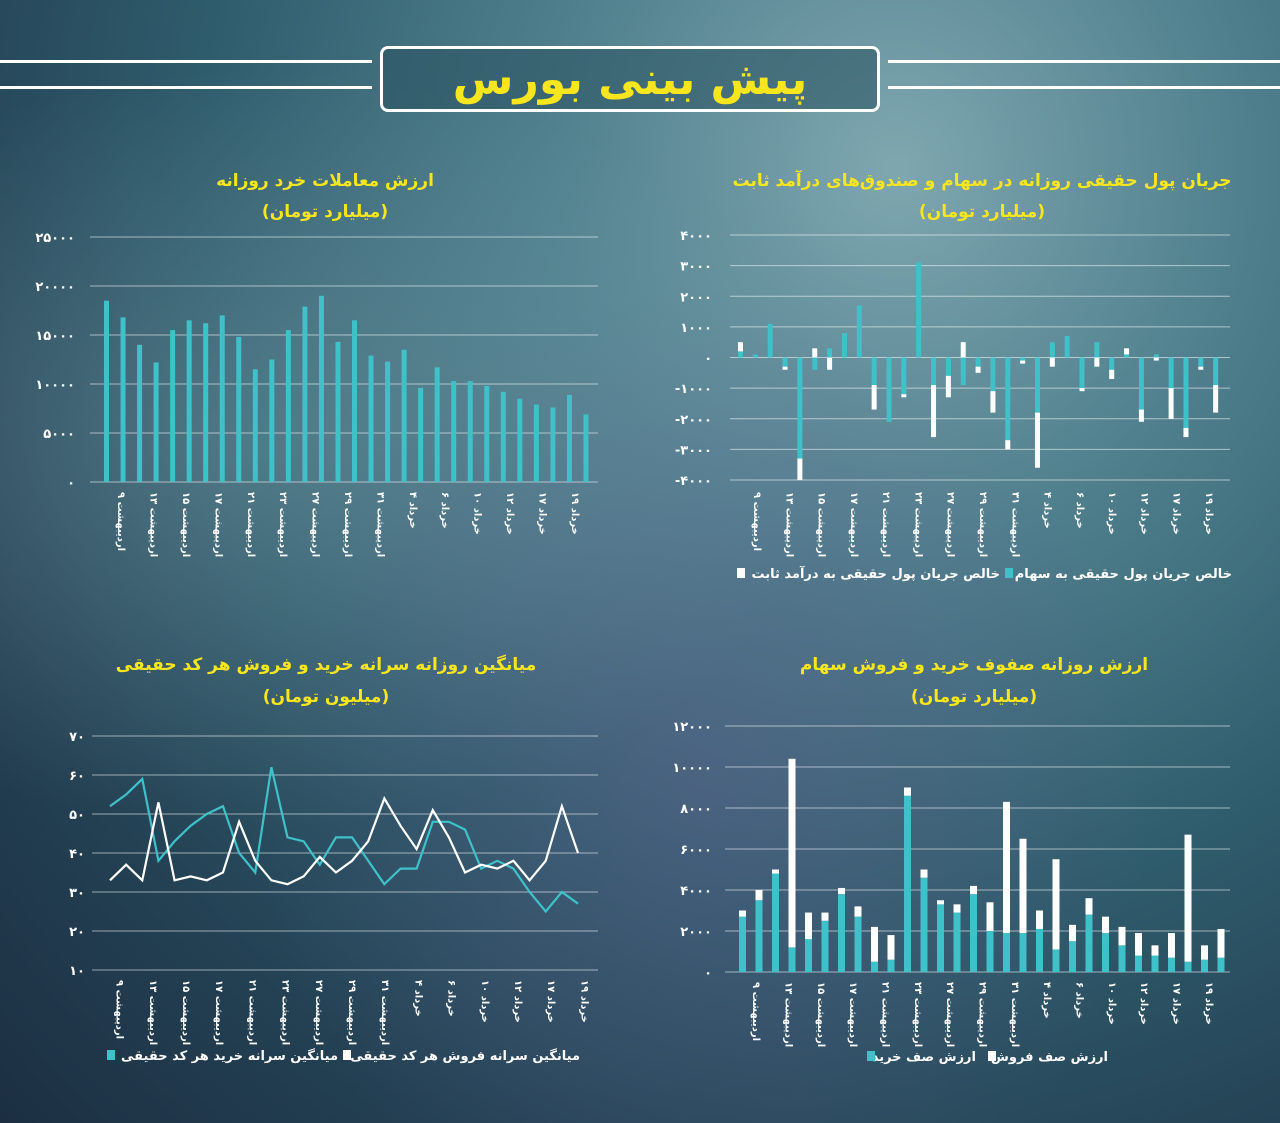 Image resolution: width=1280 pixels, height=1123 pixels. What do you see at coordinates (326, 697) in the screenshot?
I see `chart-subtitle: (میلیون تومان)` at bounding box center [326, 697].